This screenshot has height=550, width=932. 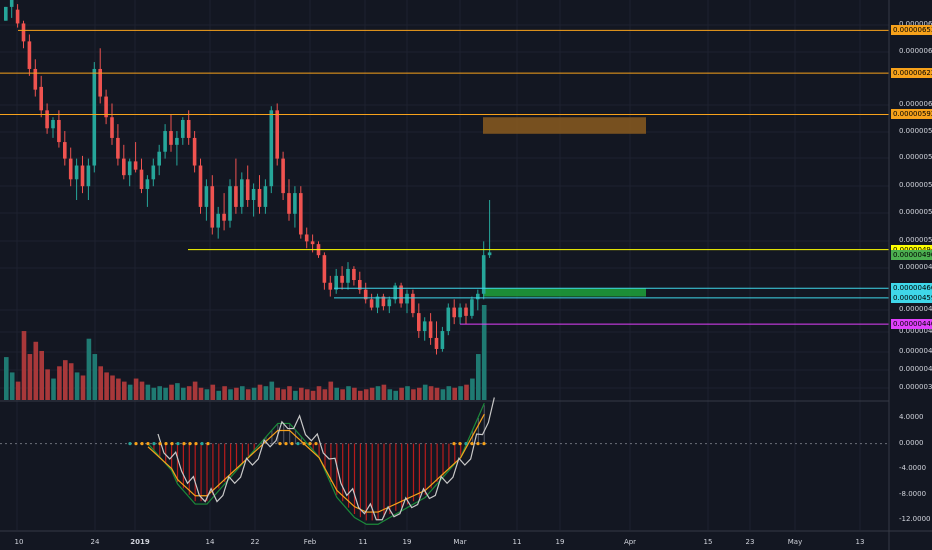 What do you see at coordinates (911, 114) in the screenshot?
I see `price-tag-label: 0.00000592` at bounding box center [911, 114].